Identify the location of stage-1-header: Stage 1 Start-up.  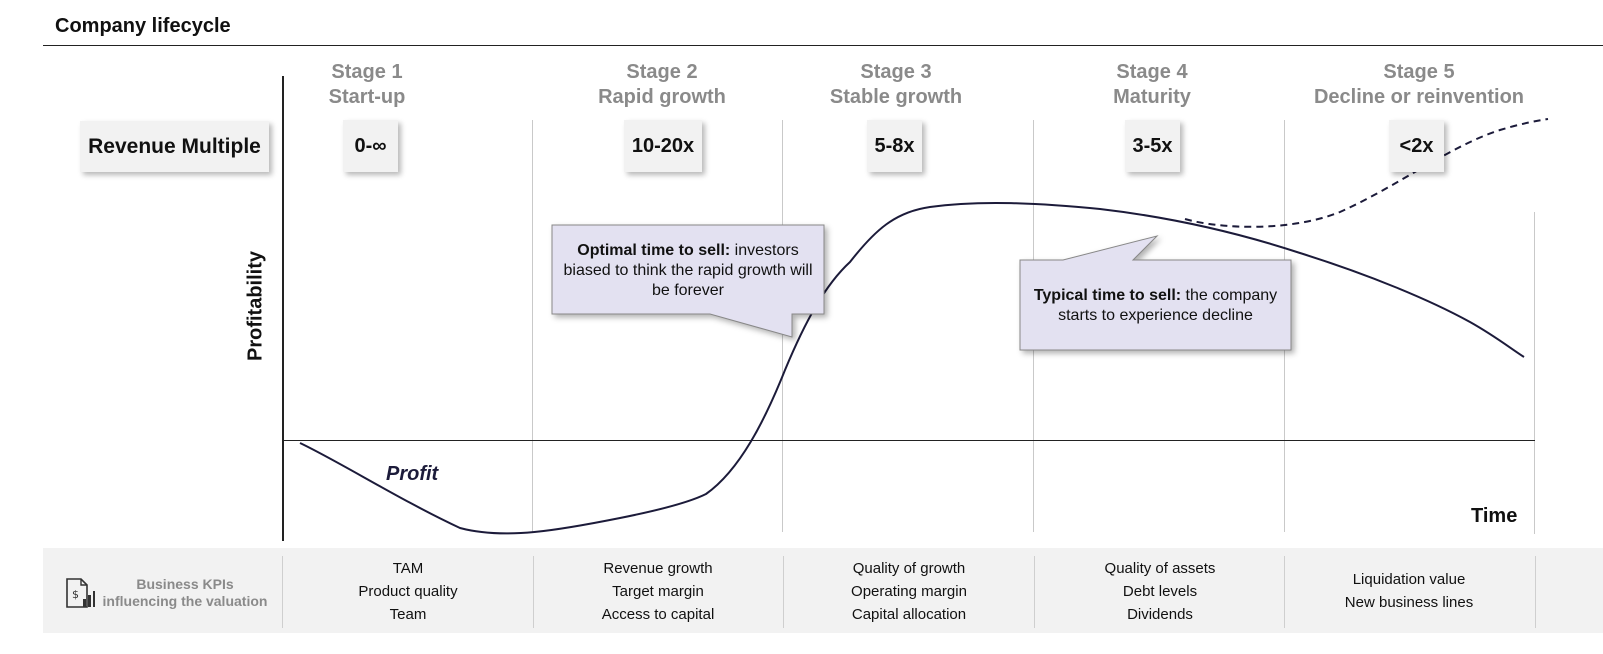
(367, 85).